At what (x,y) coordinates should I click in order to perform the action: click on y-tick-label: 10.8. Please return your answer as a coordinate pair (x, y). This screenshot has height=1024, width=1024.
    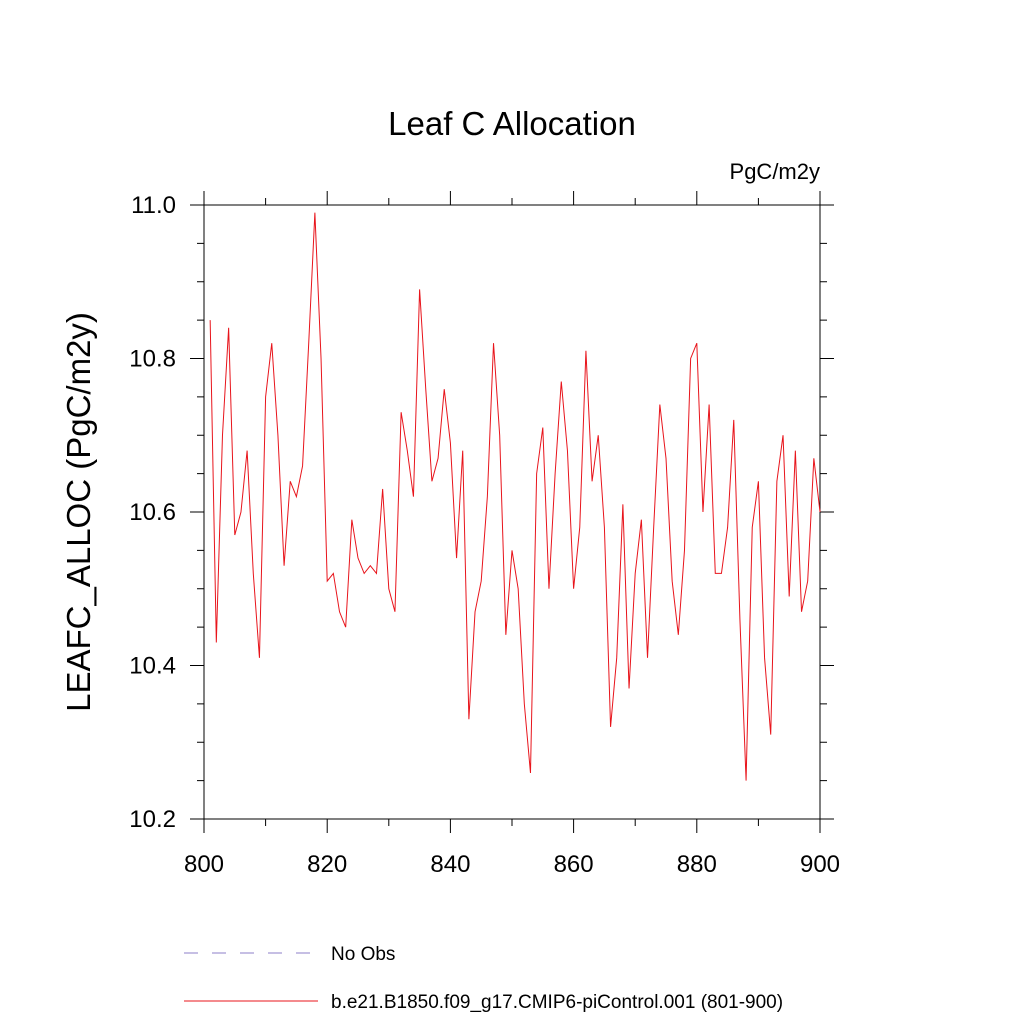
    Looking at the image, I should click on (152, 359).